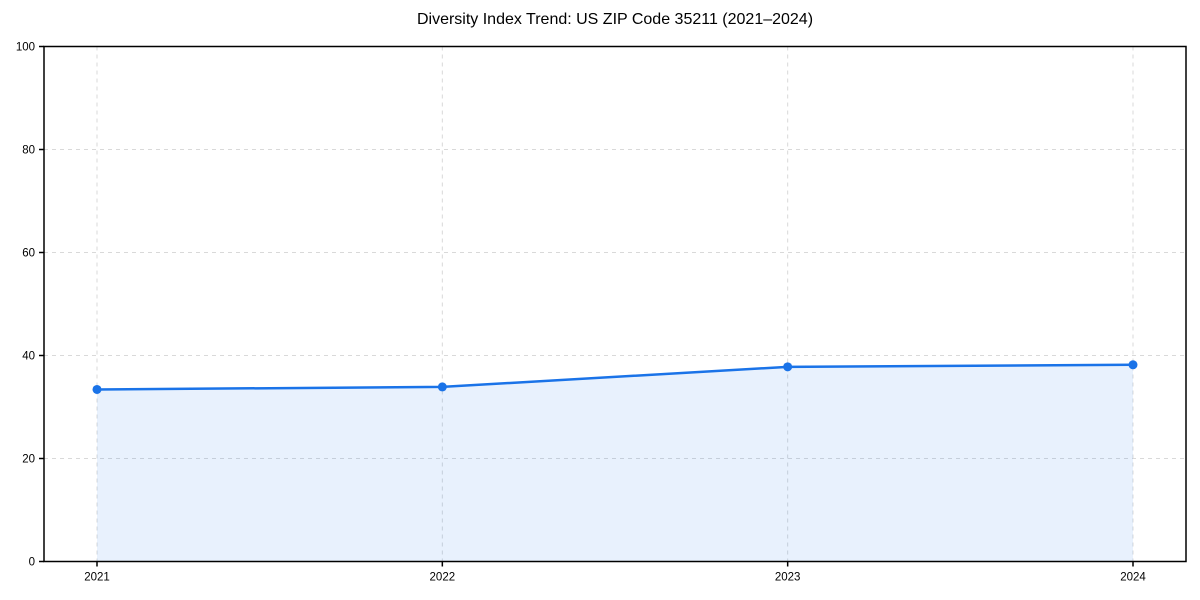 The image size is (1200, 600). I want to click on y-tick-label: 60, so click(28, 254).